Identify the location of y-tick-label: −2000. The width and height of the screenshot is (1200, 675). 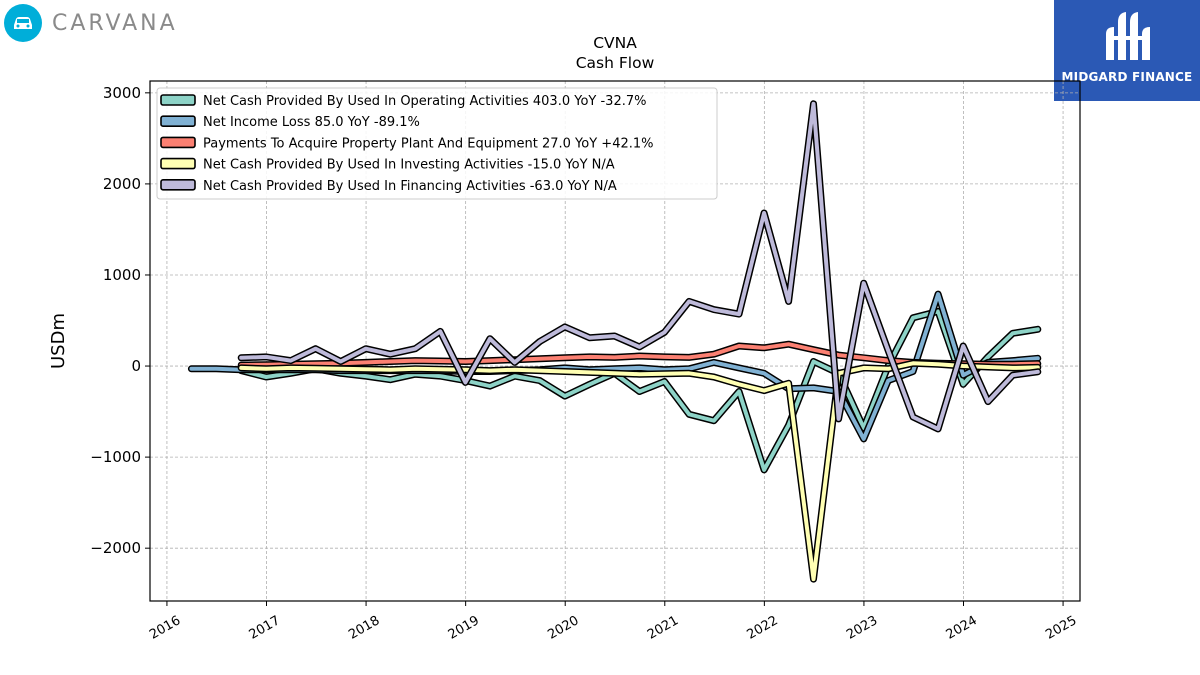
(115, 548).